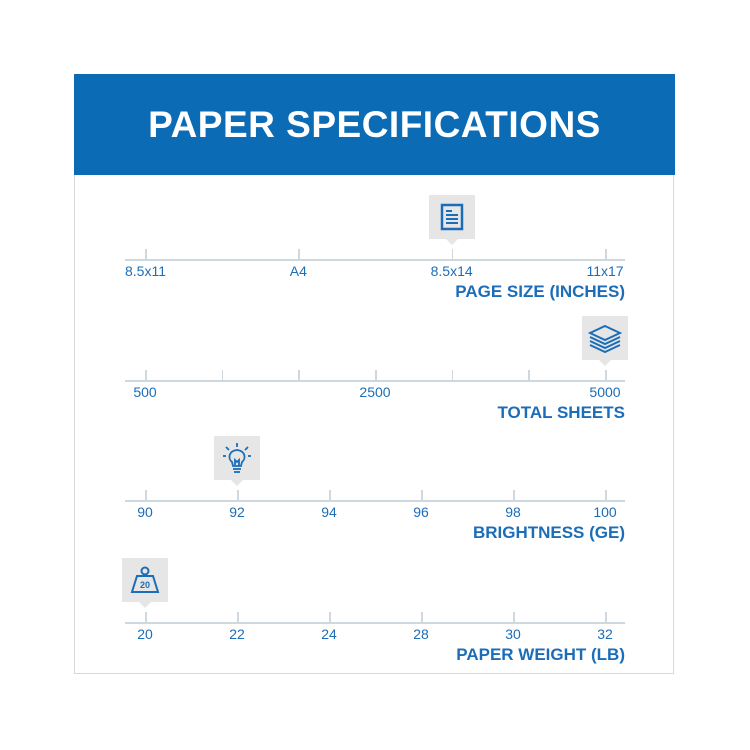 The height and width of the screenshot is (750, 750). I want to click on tick-label: 2500, so click(375, 392).